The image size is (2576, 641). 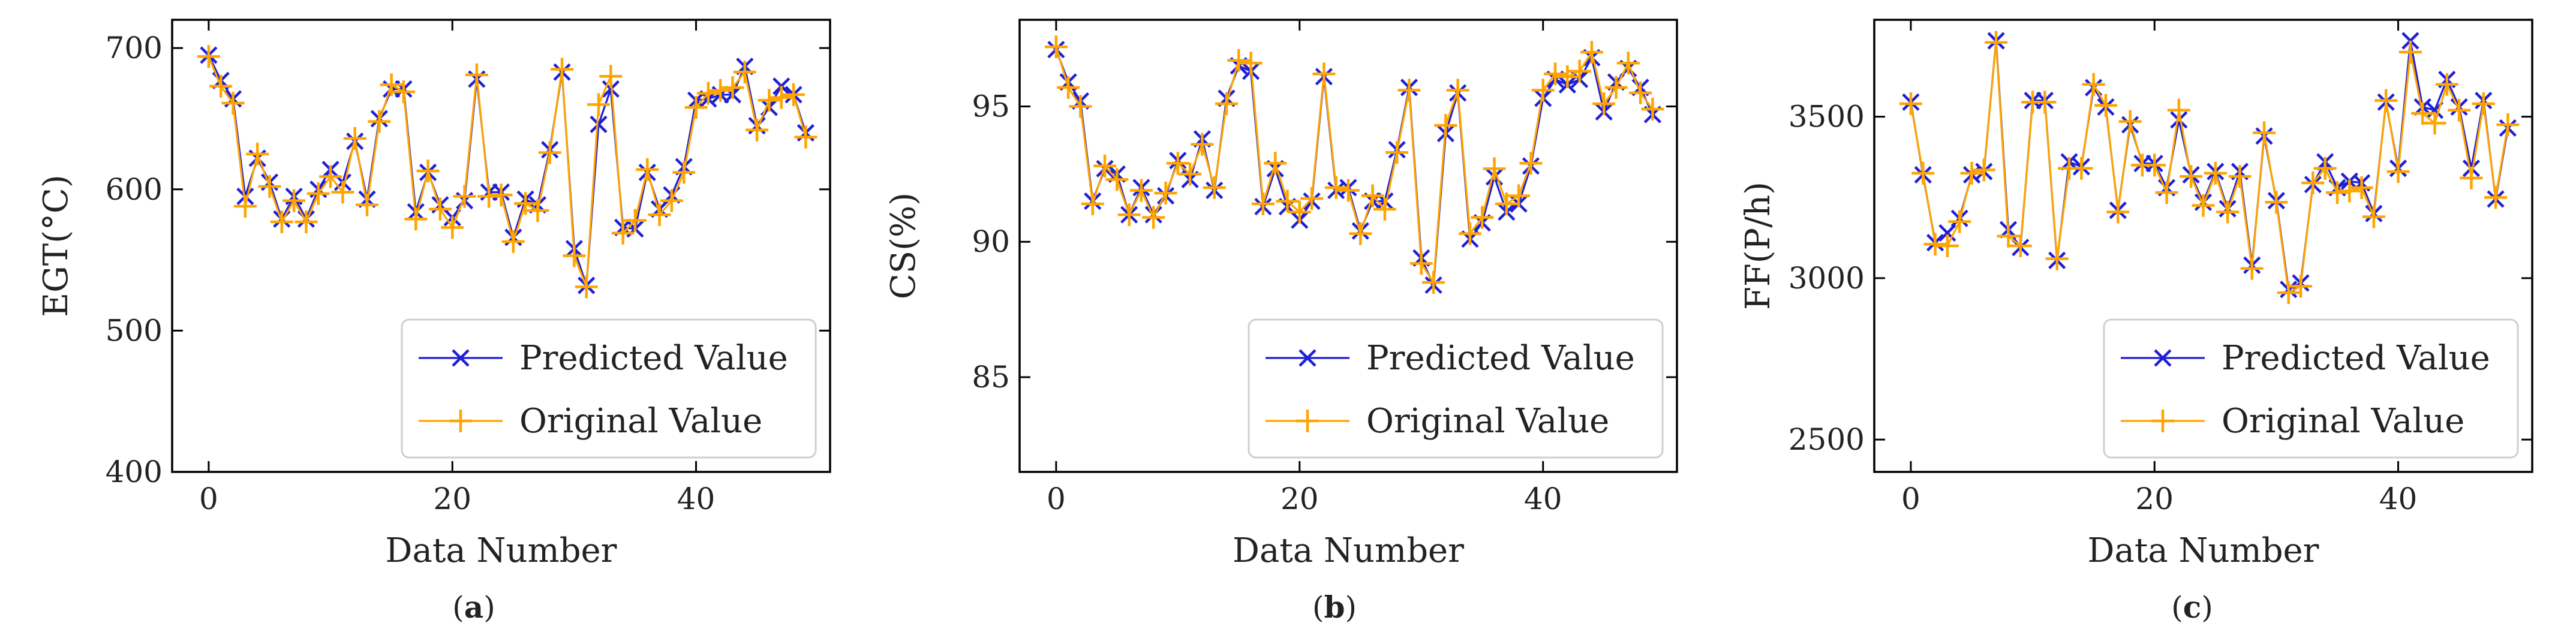 I want to click on panel-caption: (c), so click(x=2192, y=607).